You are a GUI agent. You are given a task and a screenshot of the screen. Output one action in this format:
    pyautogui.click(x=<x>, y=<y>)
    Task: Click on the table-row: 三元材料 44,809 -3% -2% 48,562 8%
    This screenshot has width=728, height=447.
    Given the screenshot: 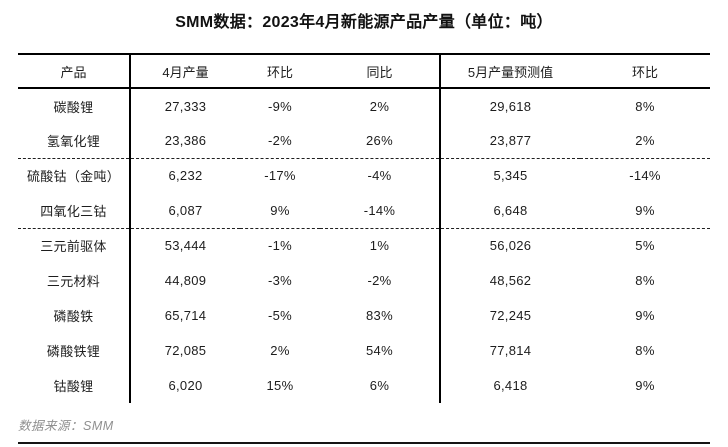 What is the action you would take?
    pyautogui.click(x=364, y=280)
    